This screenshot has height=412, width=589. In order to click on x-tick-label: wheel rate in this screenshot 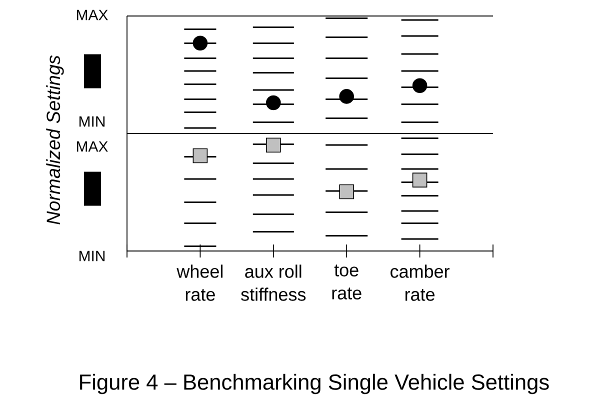, I will do `click(199, 282)`.